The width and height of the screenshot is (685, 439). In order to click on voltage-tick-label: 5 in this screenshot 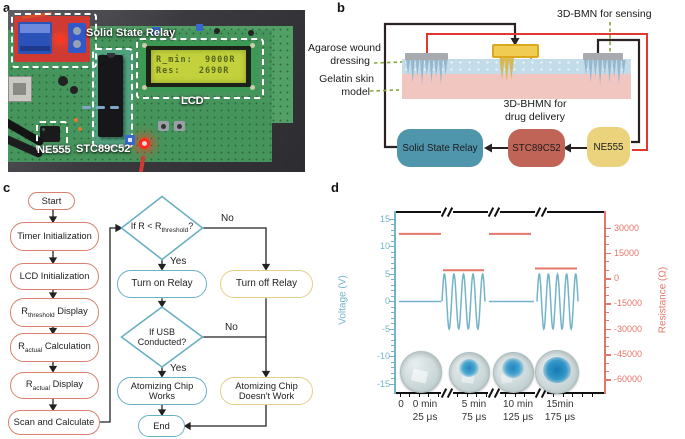, I will do `click(387, 273)`.